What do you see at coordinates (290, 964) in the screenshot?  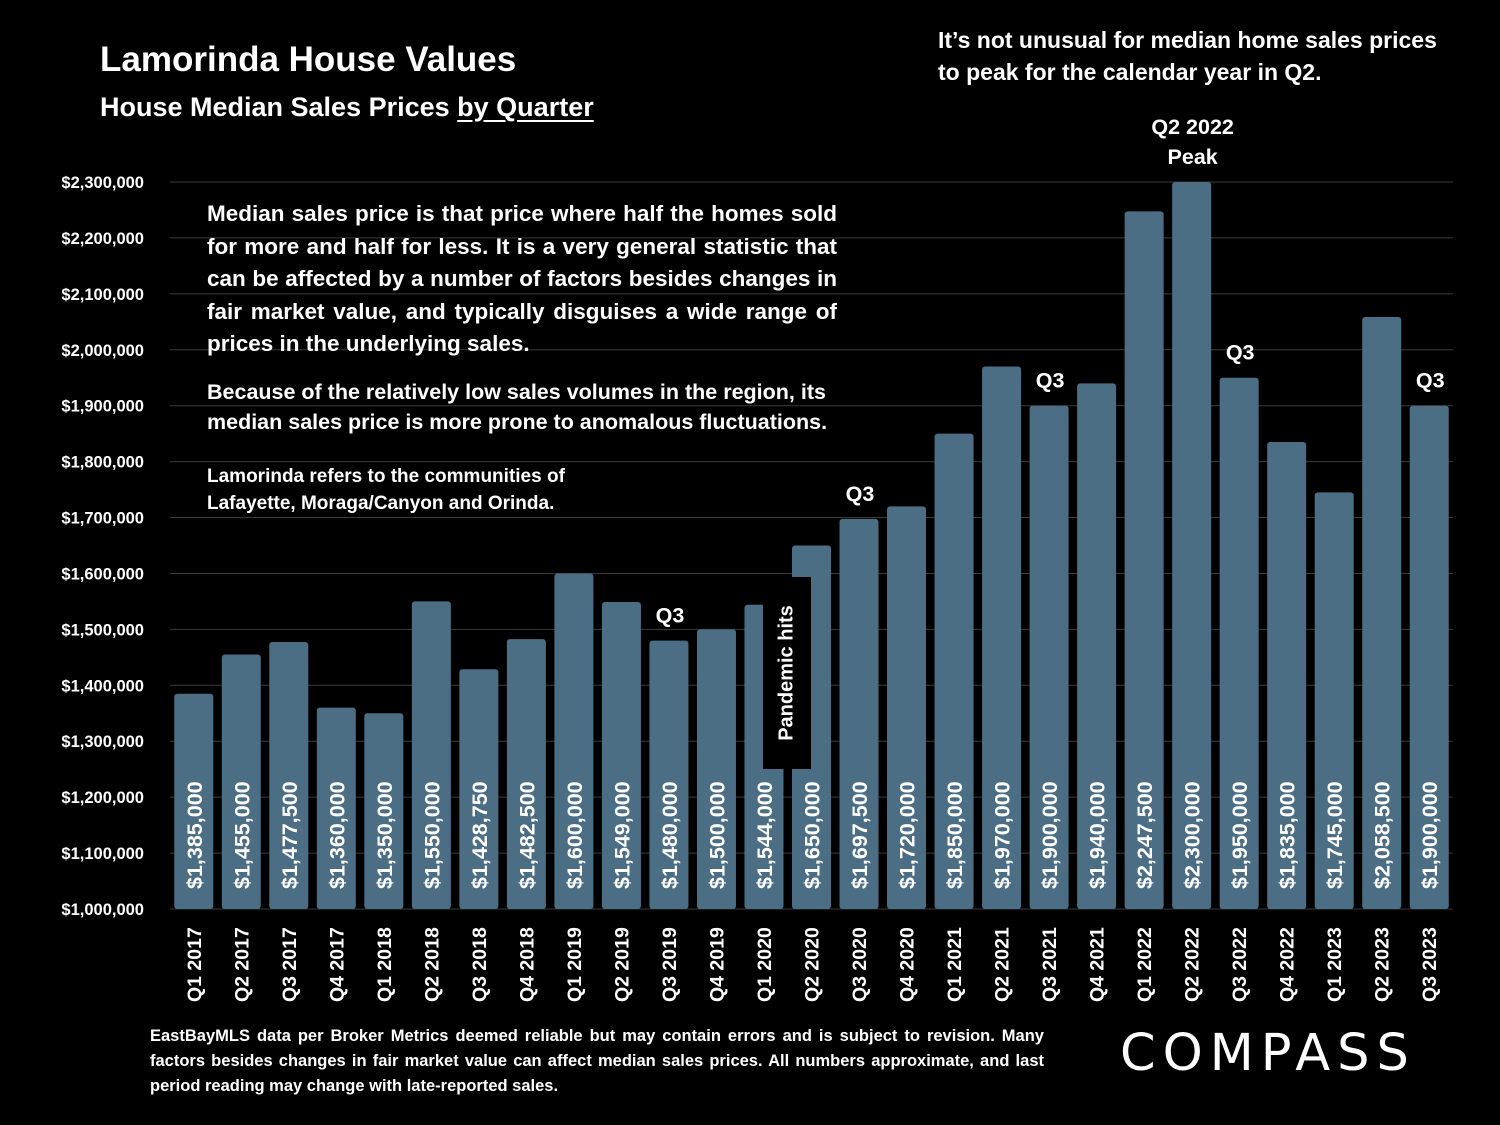 I see `x-tick-label: Q3 2017` at bounding box center [290, 964].